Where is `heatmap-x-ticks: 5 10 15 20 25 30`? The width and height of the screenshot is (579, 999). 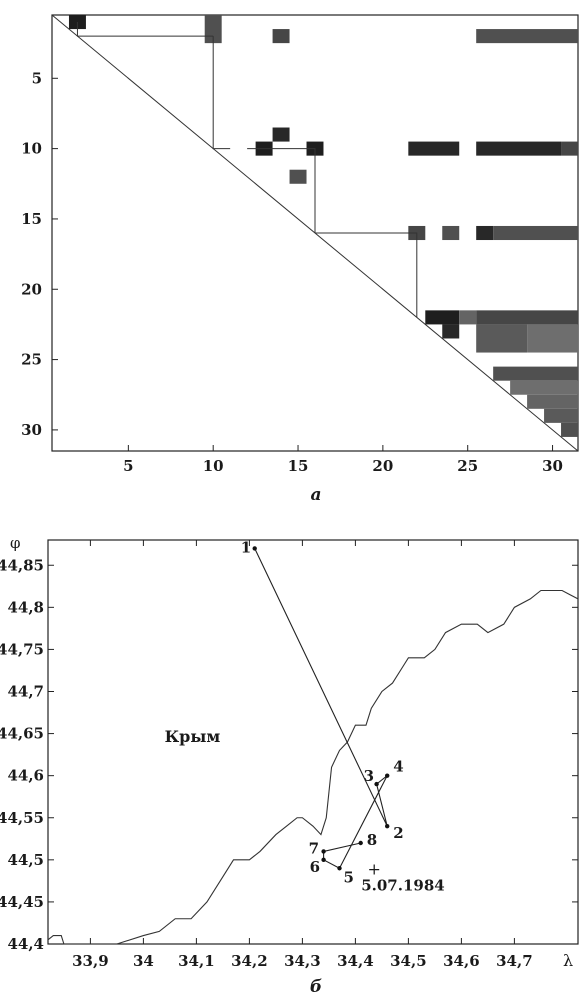 heatmap-x-ticks: 5 10 15 20 25 30 is located at coordinates (343, 460).